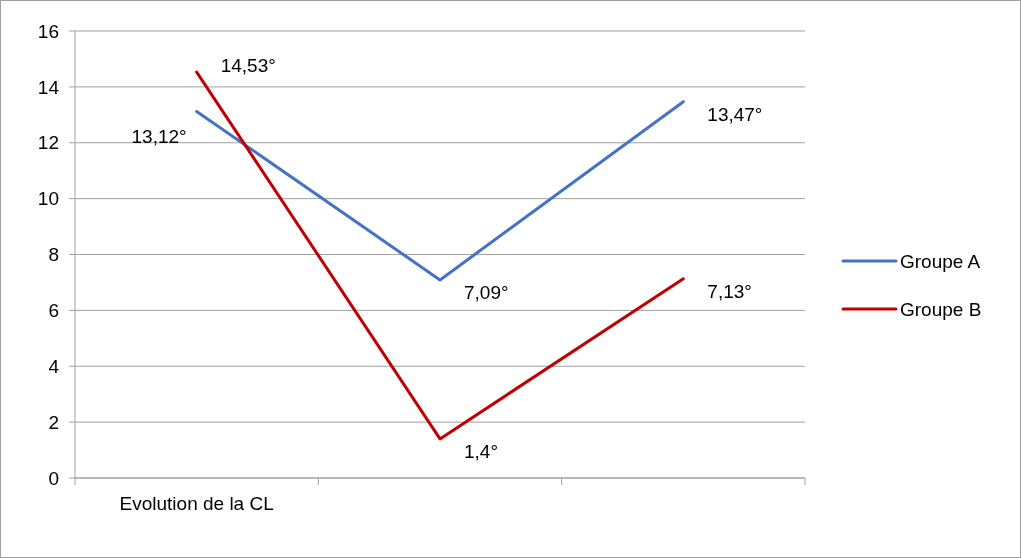 Image resolution: width=1021 pixels, height=558 pixels. What do you see at coordinates (486, 292) in the screenshot?
I see `data-label: 7,09°` at bounding box center [486, 292].